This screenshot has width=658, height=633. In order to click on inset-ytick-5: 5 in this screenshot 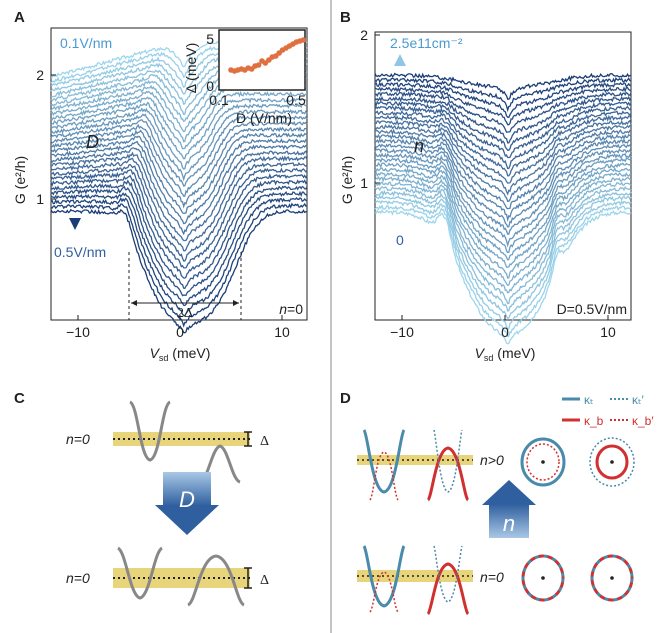, I will do `click(210, 39)`.